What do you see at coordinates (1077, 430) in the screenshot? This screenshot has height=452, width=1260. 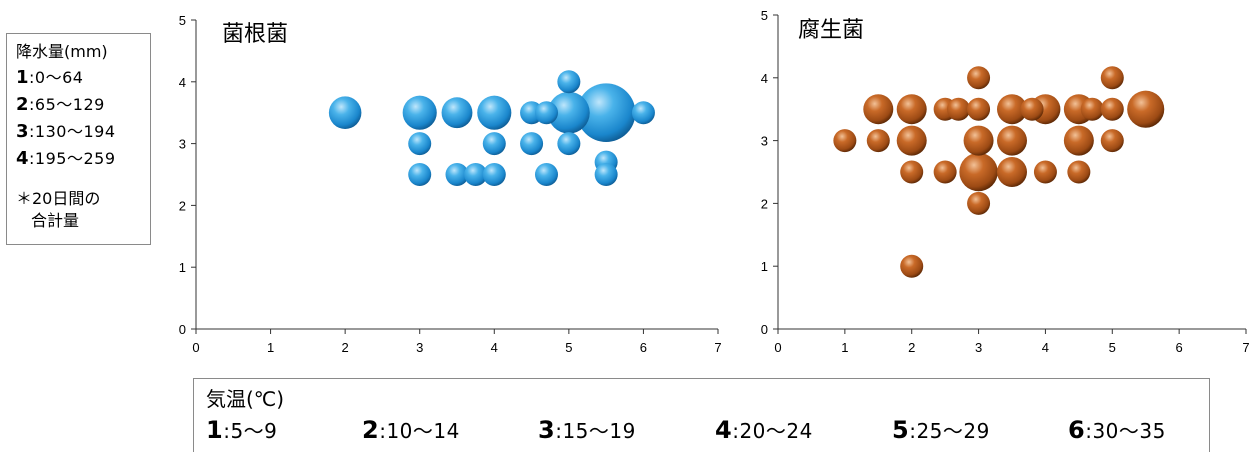 I see `legend-code: 6` at bounding box center [1077, 430].